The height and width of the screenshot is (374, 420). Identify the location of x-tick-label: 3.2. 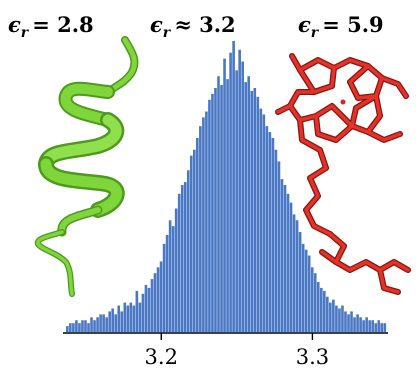
(161, 357).